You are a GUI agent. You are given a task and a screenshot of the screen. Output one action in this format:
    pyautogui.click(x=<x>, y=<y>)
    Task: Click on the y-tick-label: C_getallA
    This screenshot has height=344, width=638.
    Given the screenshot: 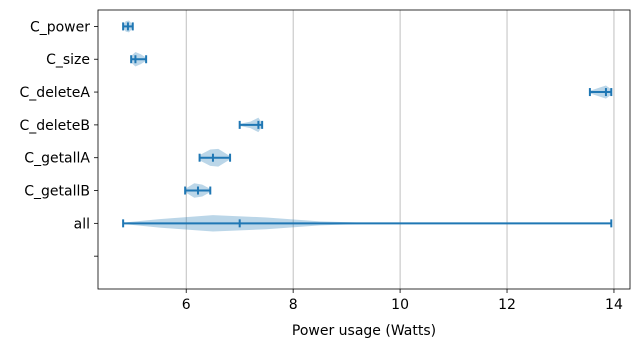 What is the action you would take?
    pyautogui.click(x=57, y=159)
    